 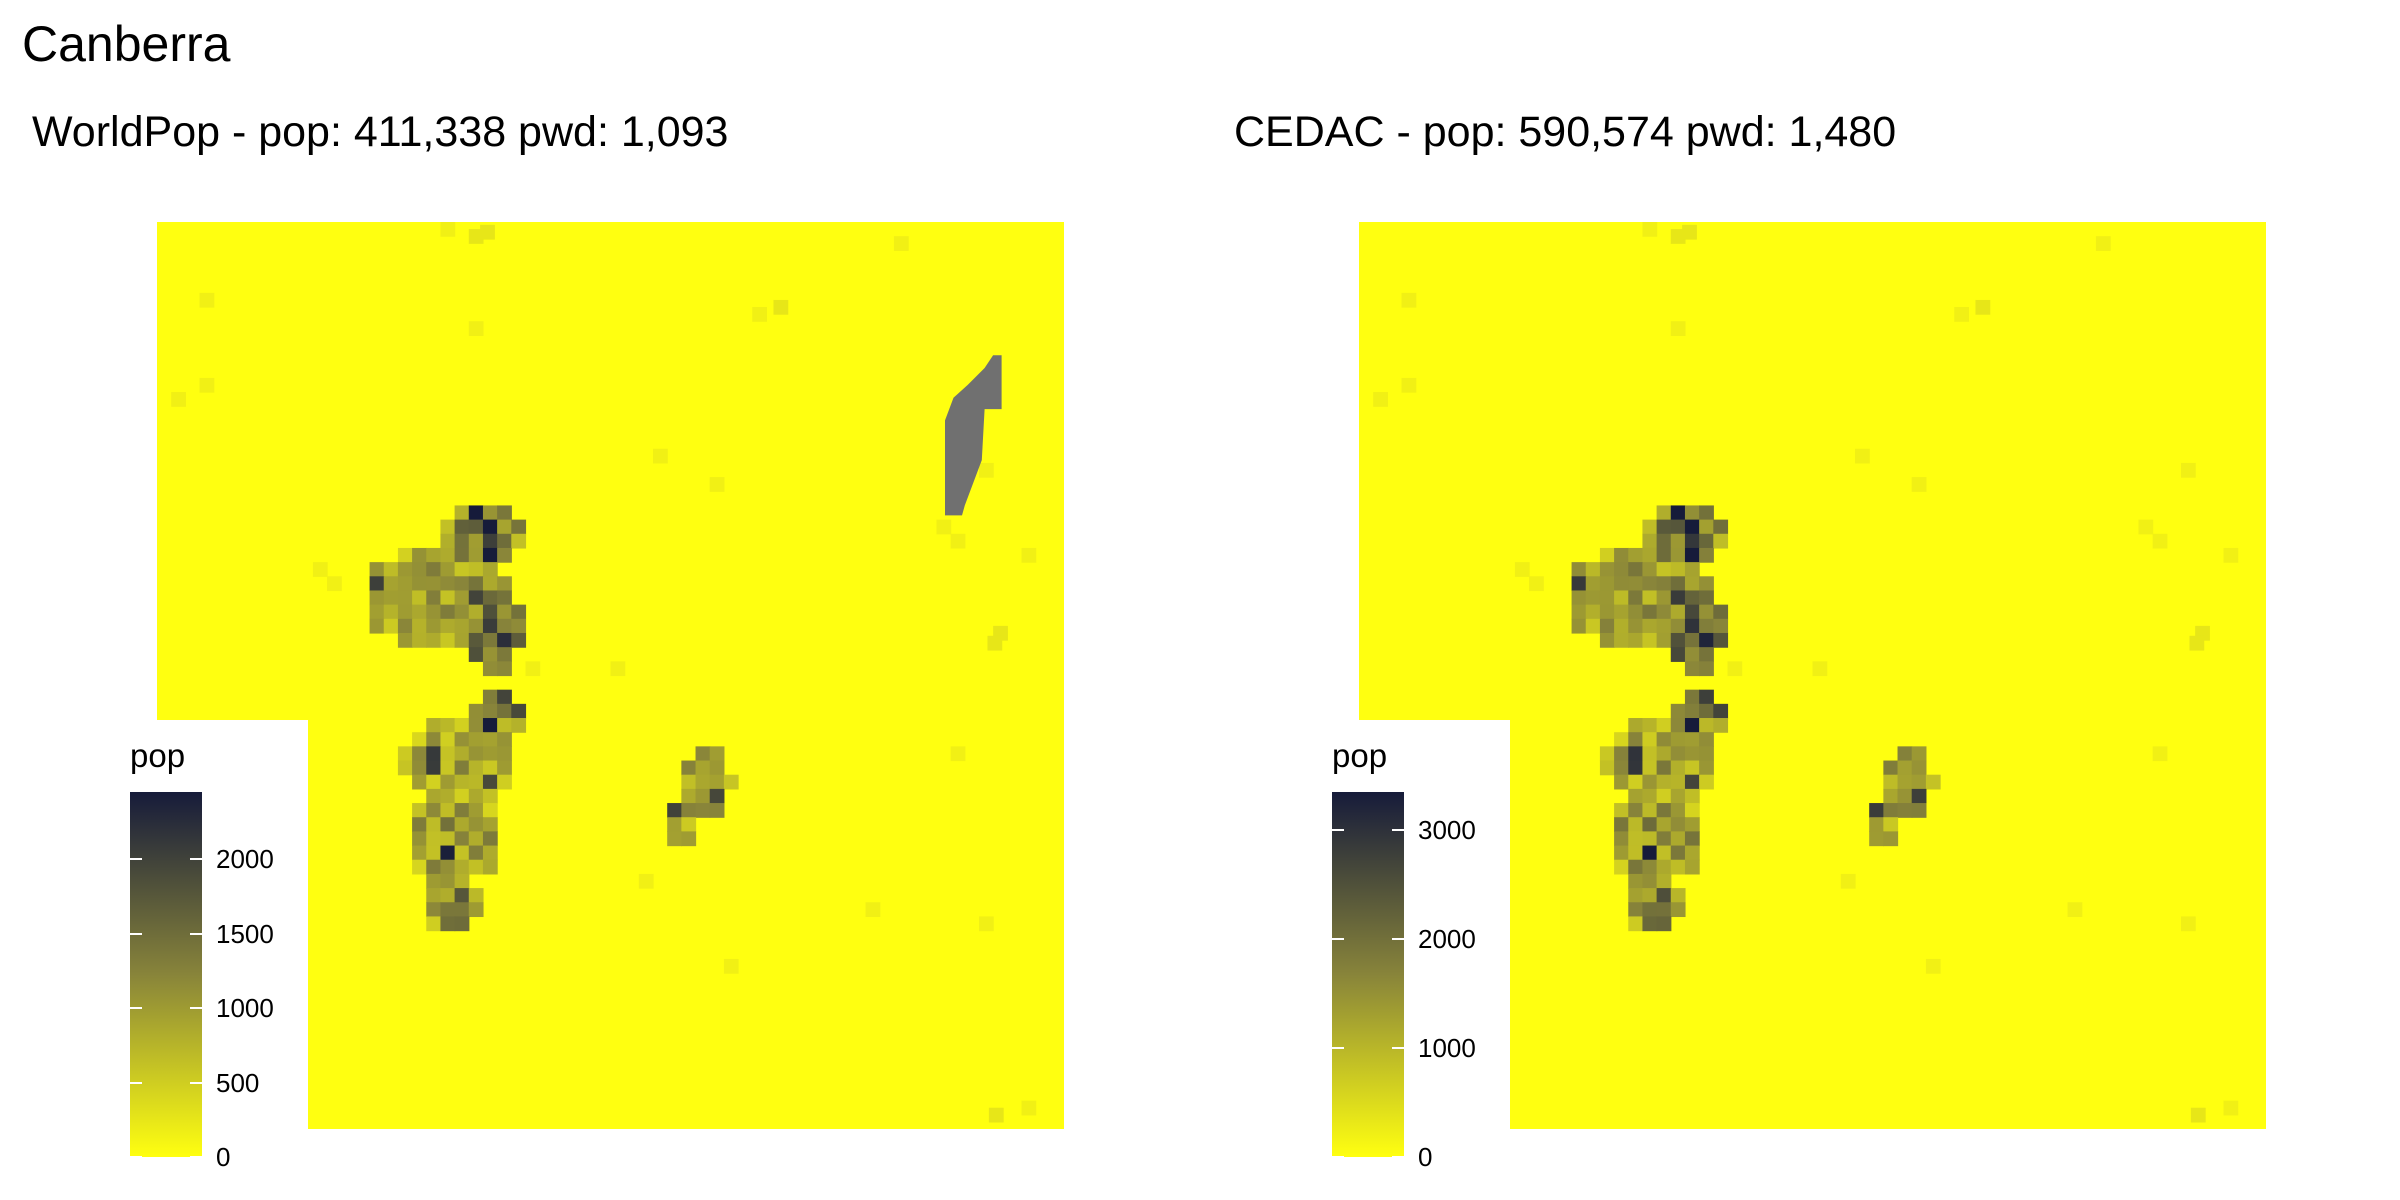 What do you see at coordinates (380, 132) in the screenshot?
I see `panel-title: WorldPop - pop: 411,338 pwd: 1,093` at bounding box center [380, 132].